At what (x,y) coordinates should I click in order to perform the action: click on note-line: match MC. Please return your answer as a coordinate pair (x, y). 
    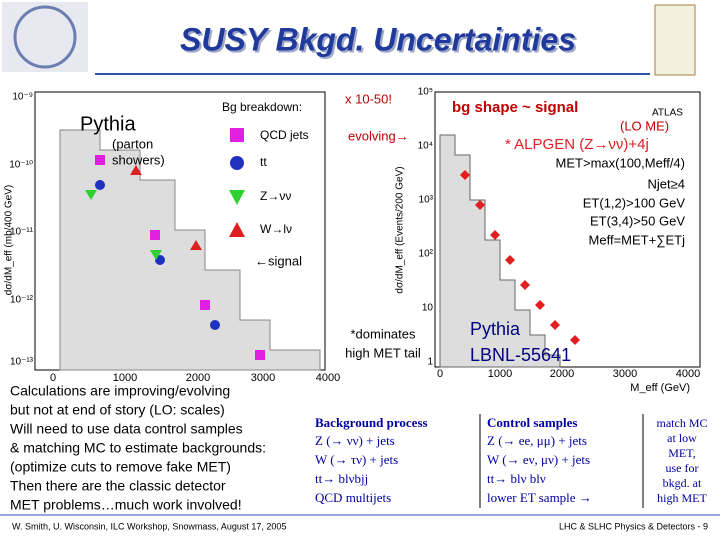
    Looking at the image, I should click on (682, 423).